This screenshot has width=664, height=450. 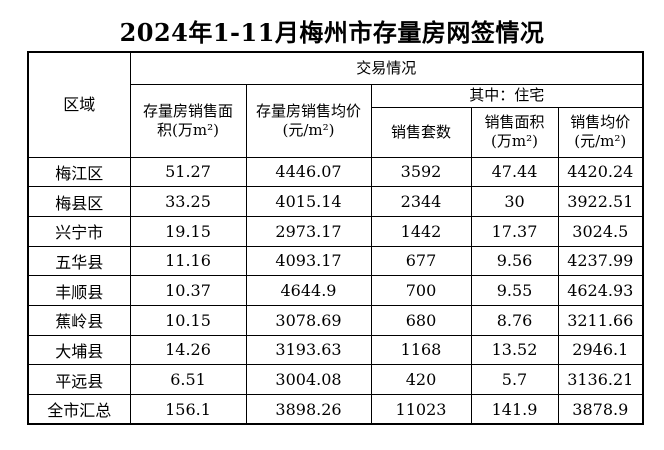 What do you see at coordinates (308, 409) in the screenshot?
I see `cell-stock-price: 3898.26` at bounding box center [308, 409].